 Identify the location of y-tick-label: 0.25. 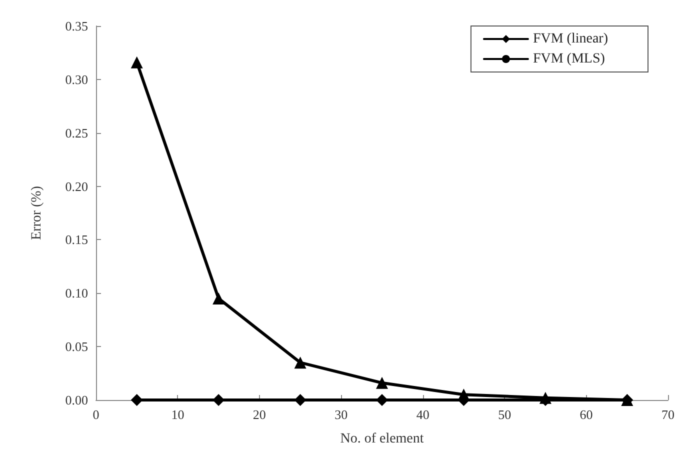
(76, 132).